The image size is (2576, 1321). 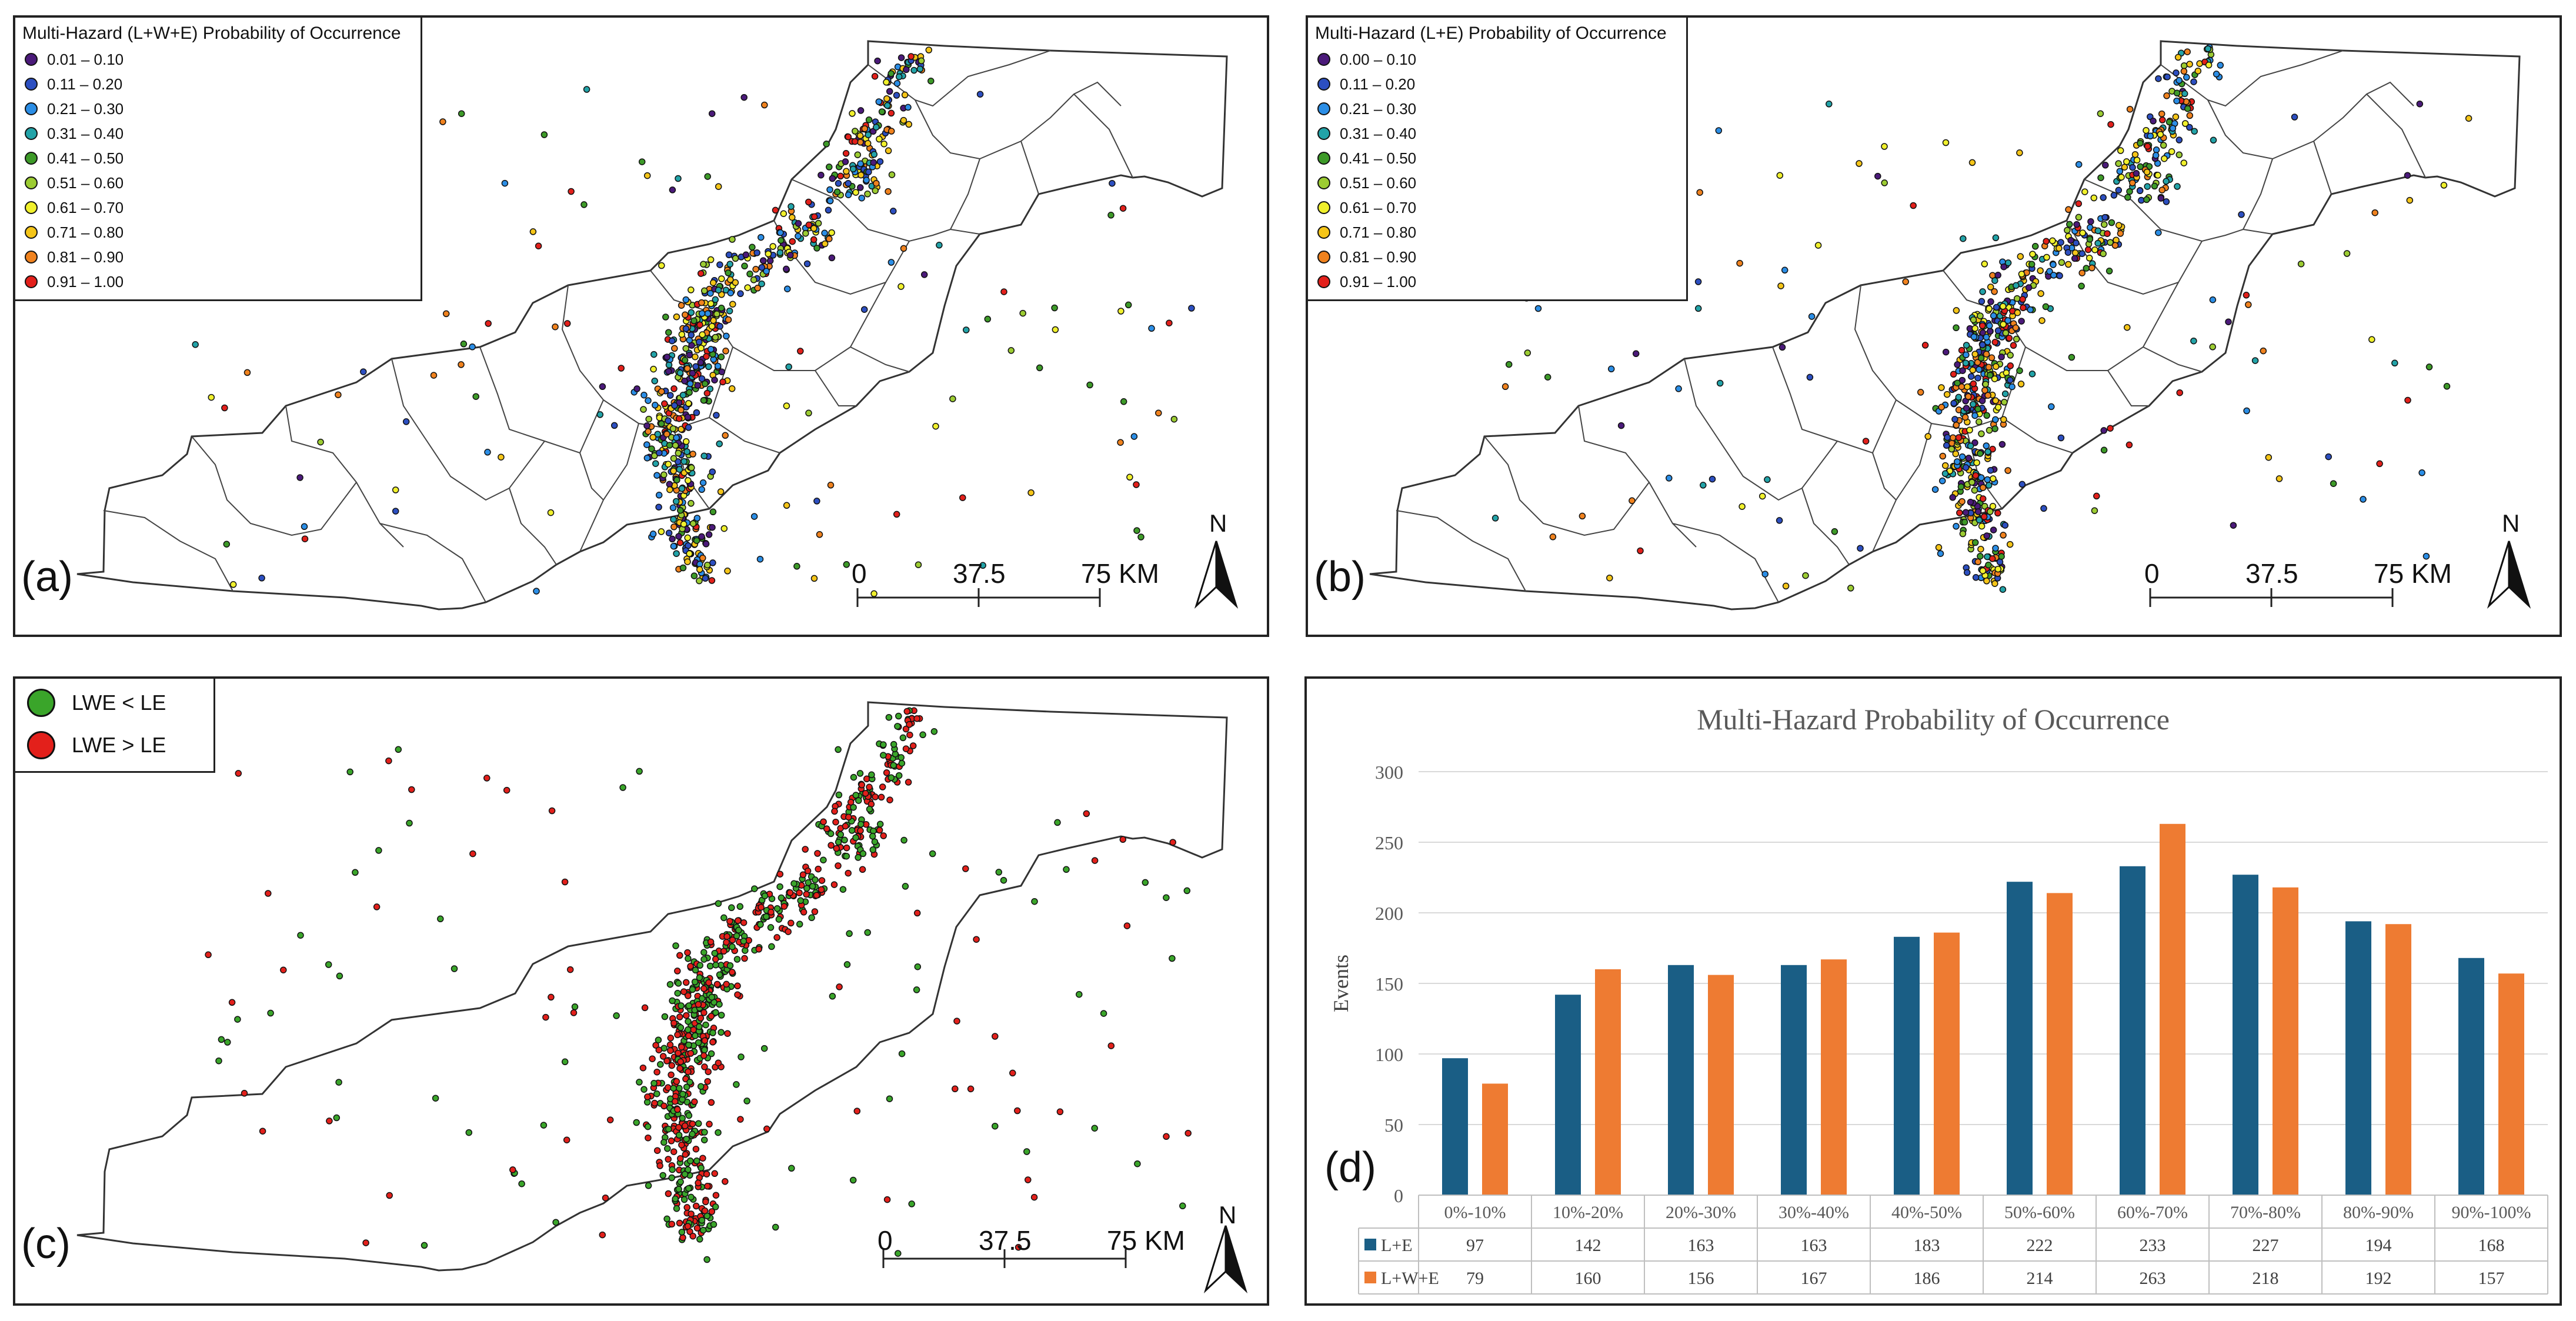 I want to click on x-tick-label: 50%-60%, so click(x=2039, y=1212).